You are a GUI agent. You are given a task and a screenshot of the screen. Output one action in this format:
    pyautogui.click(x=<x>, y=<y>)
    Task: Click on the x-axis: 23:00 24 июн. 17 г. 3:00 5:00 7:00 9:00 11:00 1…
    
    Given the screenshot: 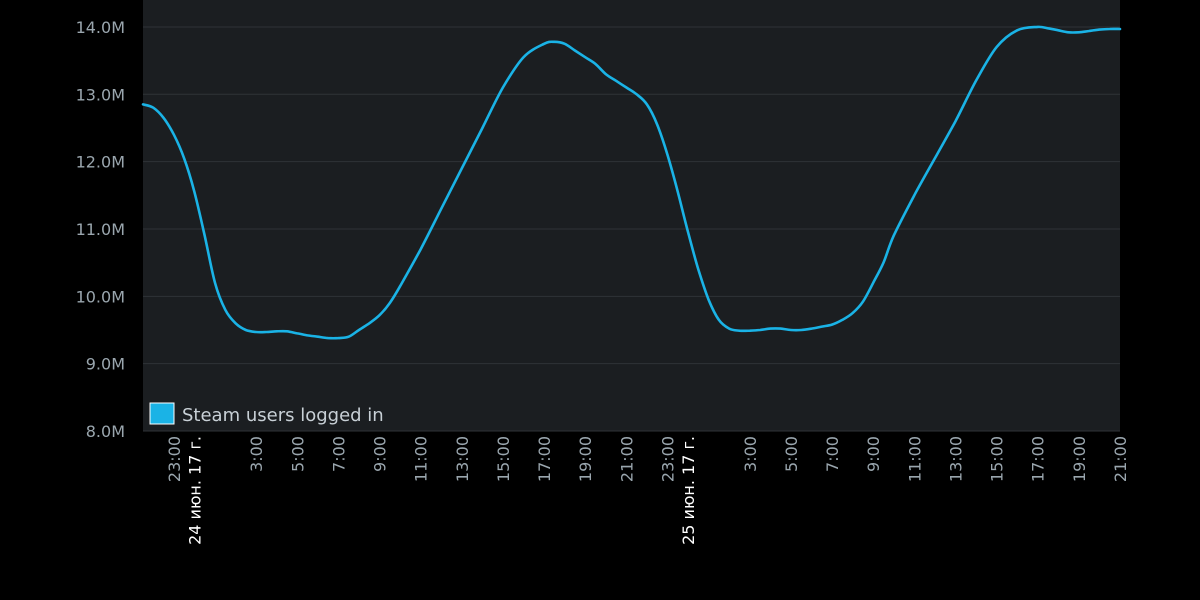 What is the action you would take?
    pyautogui.click(x=647, y=490)
    